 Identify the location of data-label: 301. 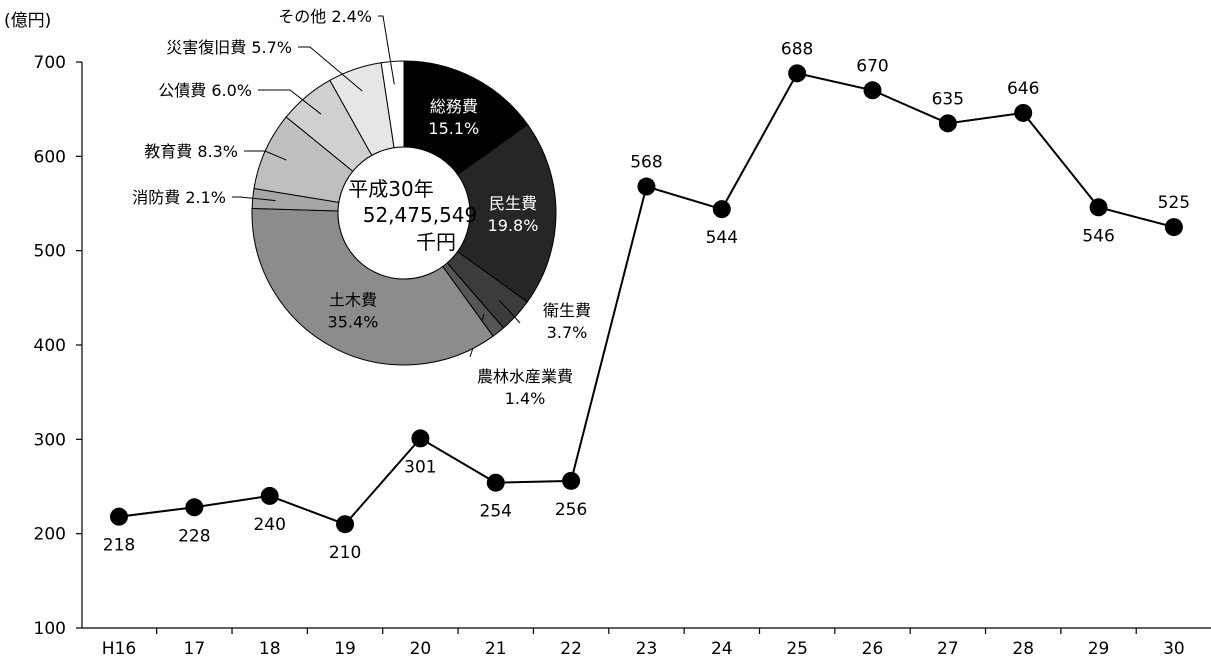
(420, 467).